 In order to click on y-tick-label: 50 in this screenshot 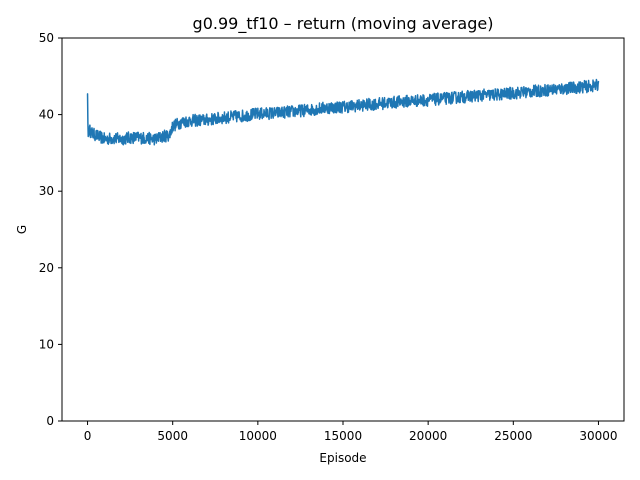, I will do `click(46, 38)`.